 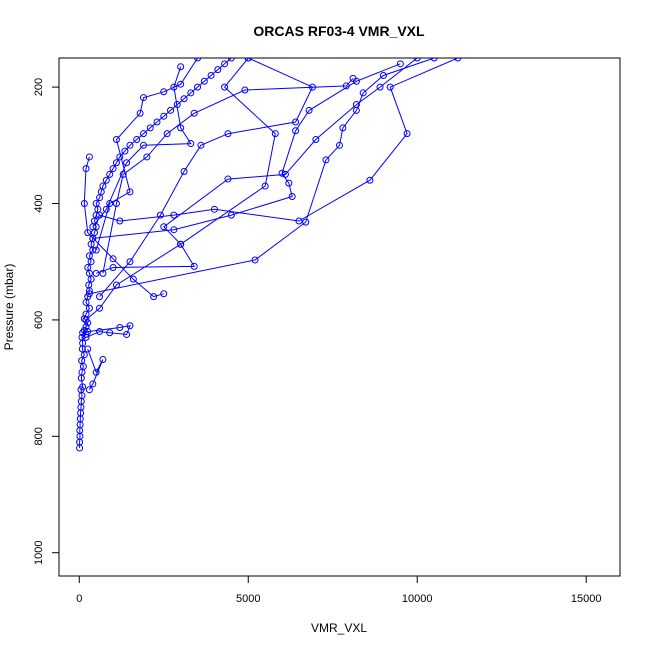 I want to click on y-tick-label: 800, so click(x=39, y=436).